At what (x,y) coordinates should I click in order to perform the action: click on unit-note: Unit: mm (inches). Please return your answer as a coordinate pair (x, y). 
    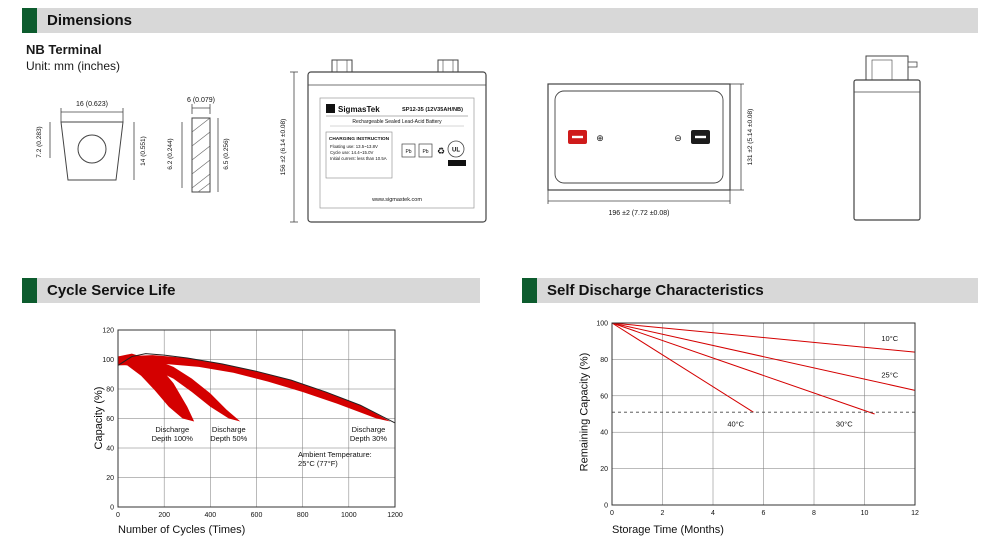
    Looking at the image, I should click on (73, 66).